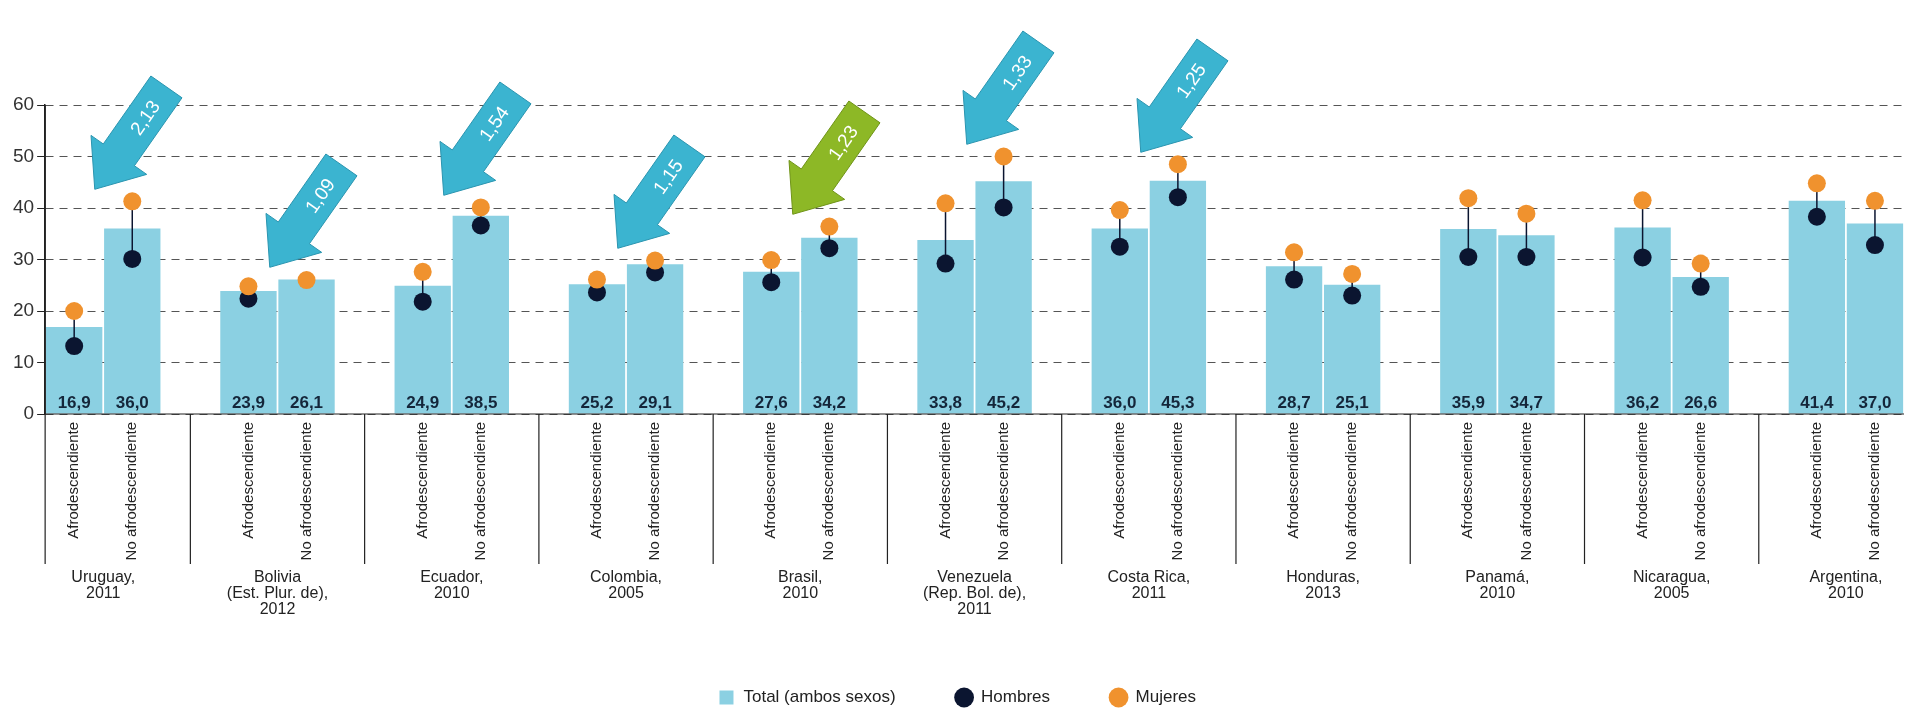  Describe the element at coordinates (1817, 403) in the screenshot. I see `data-label: 41,4` at that location.